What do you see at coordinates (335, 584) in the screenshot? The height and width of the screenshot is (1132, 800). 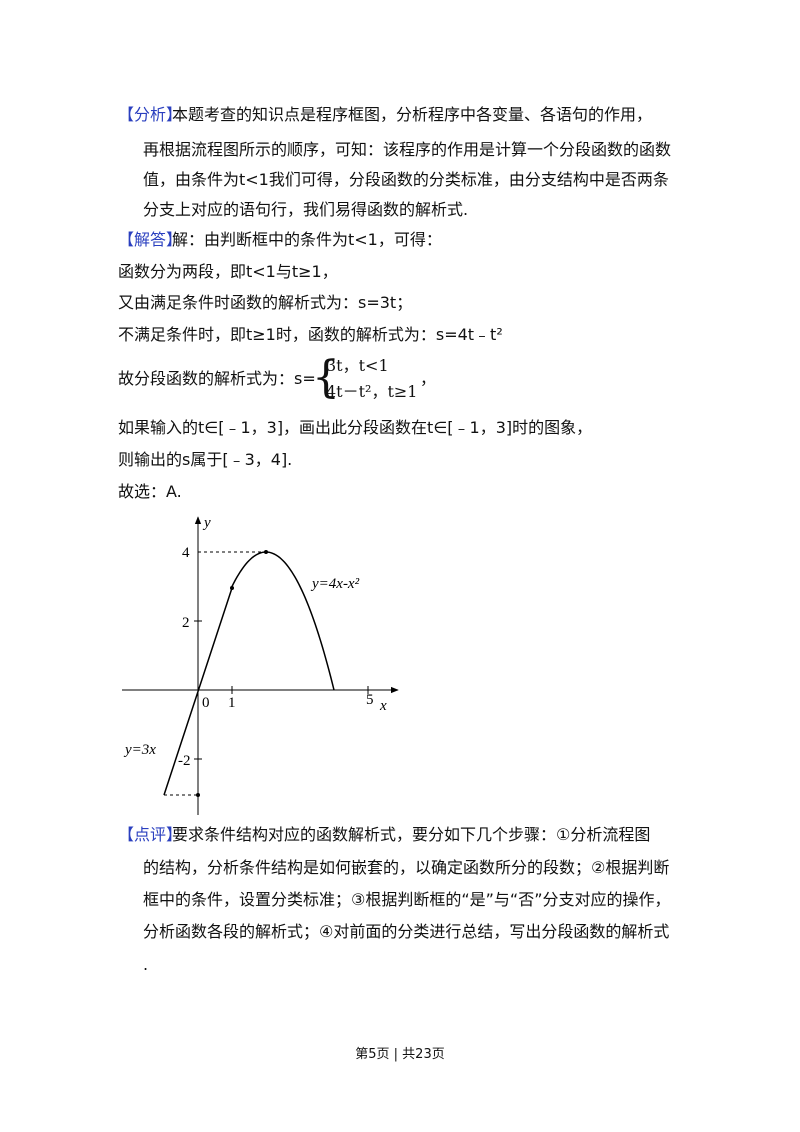 I see `curve-label: y=4x-x²` at bounding box center [335, 584].